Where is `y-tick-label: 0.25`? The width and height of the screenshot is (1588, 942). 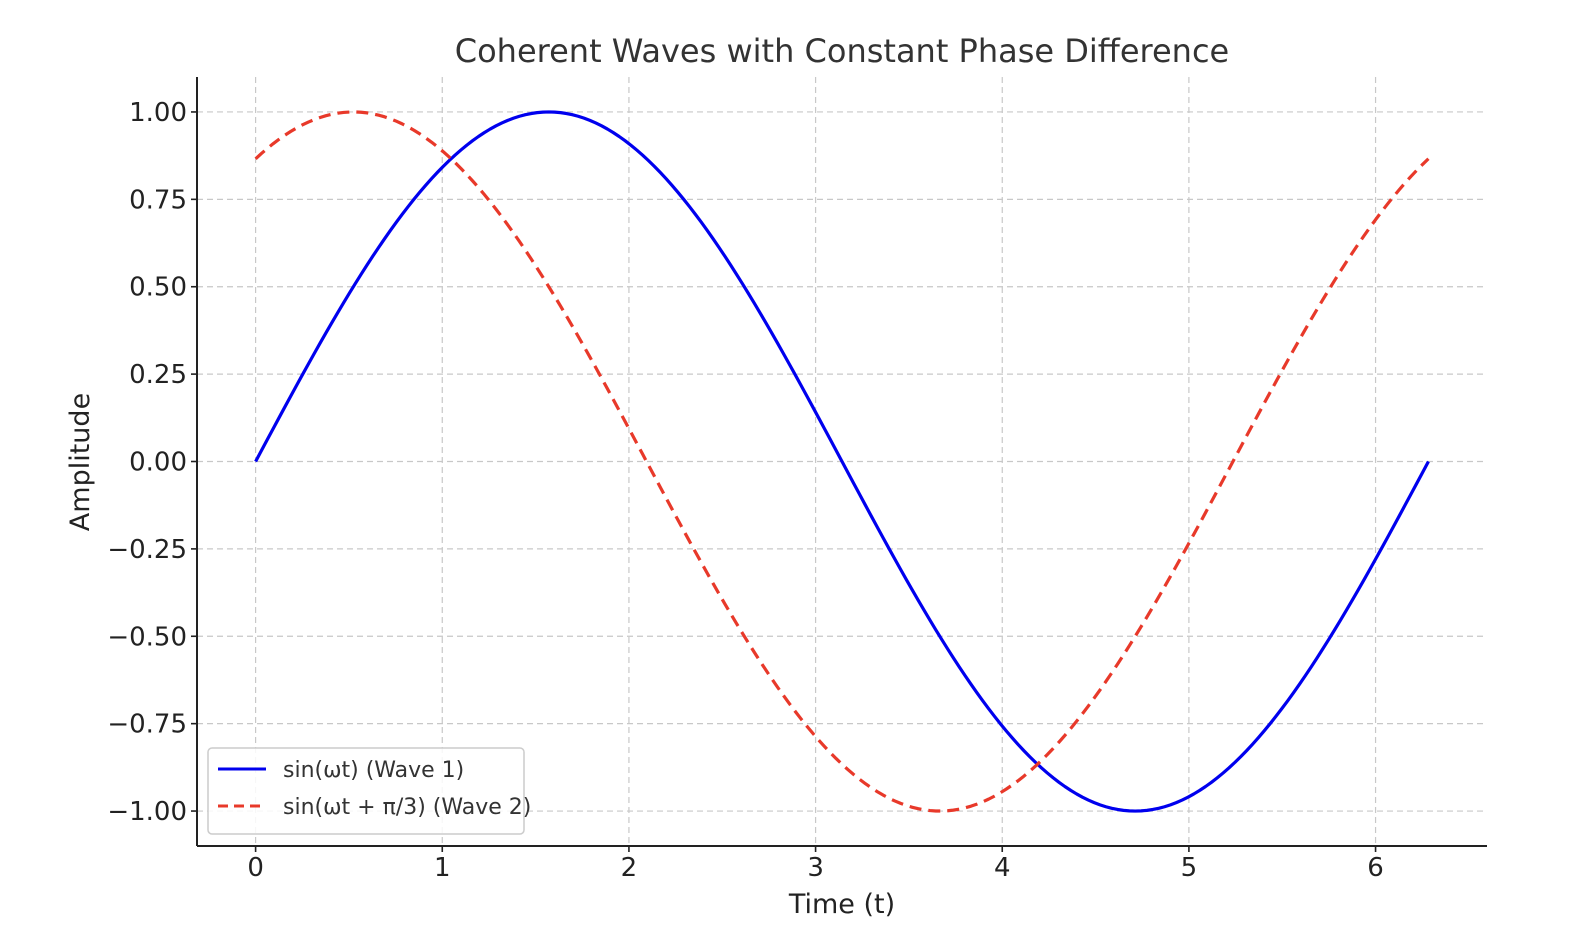
y-tick-label: 0.25 is located at coordinates (158, 375).